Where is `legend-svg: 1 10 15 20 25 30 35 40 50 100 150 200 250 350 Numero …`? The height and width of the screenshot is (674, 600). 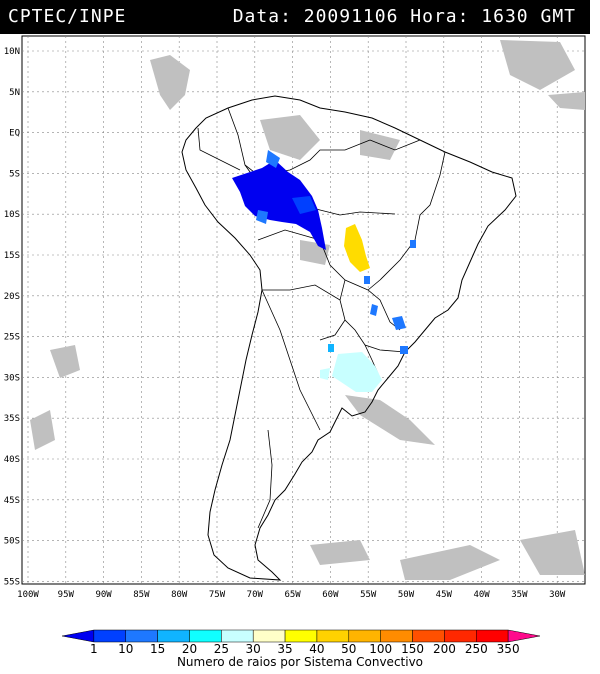
legend-svg: 1 10 15 20 25 30 35 40 50 100 150 200 250 350 Numero … is located at coordinates (301, 649).